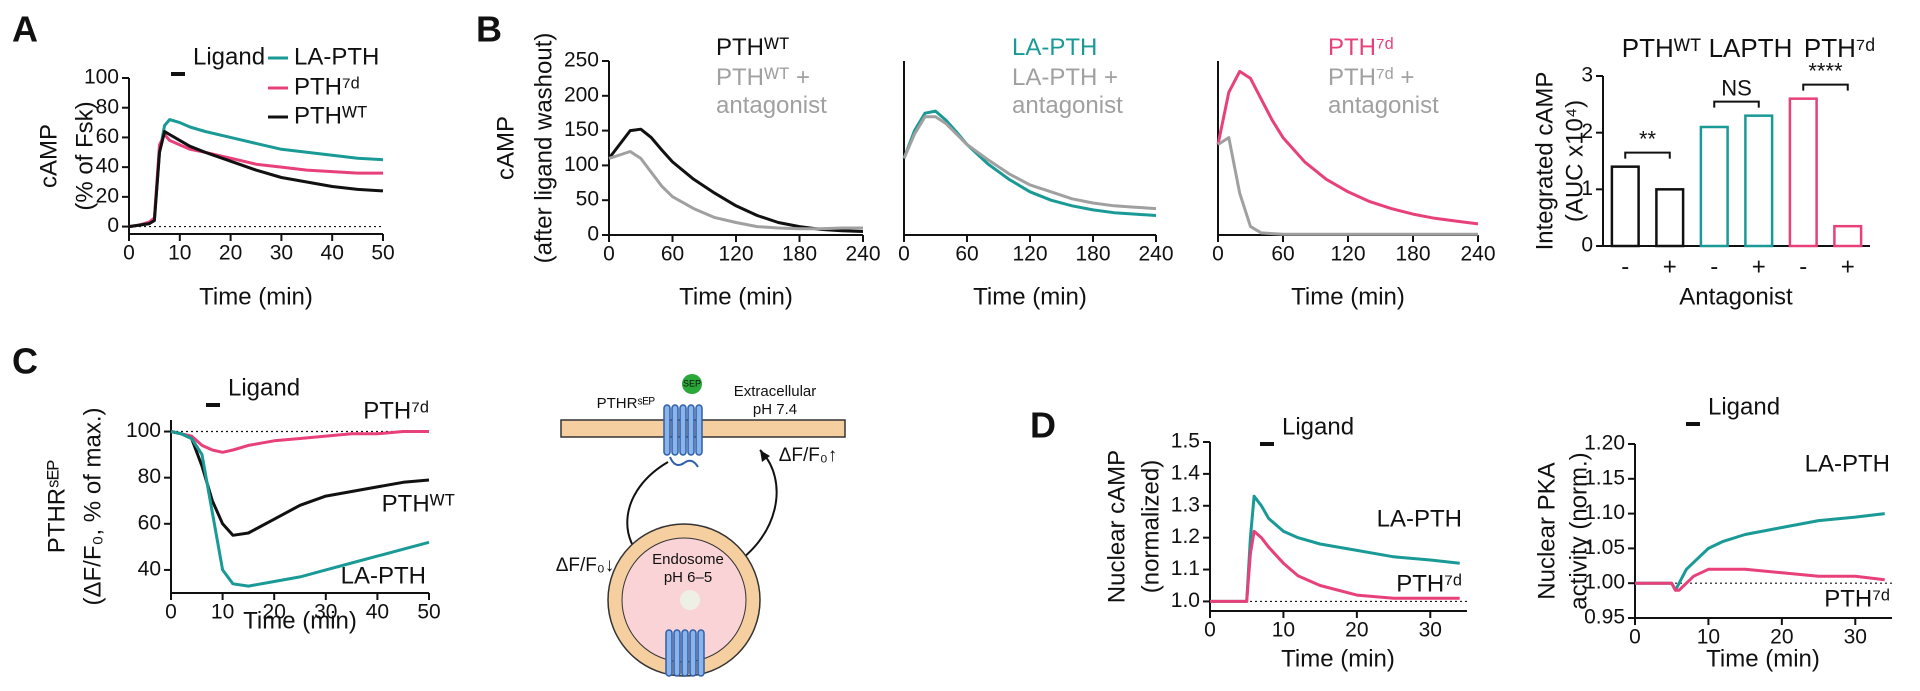 This screenshot has width=1920, height=691. What do you see at coordinates (1185, 568) in the screenshot?
I see `y-tick-label: 1.1` at bounding box center [1185, 568].